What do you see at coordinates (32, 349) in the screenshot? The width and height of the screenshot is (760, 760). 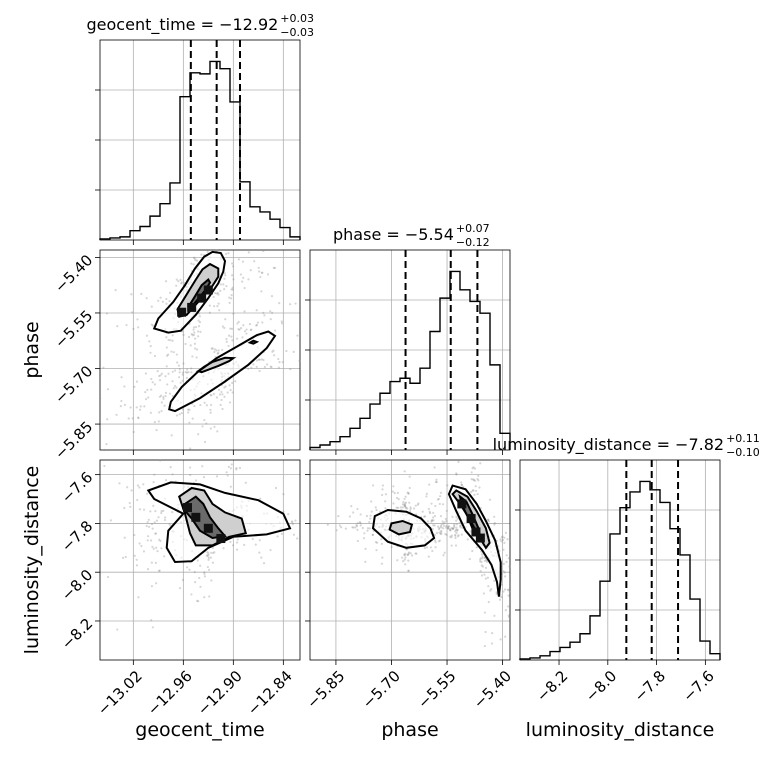 I see `y-axis-label-phase: phase` at bounding box center [32, 349].